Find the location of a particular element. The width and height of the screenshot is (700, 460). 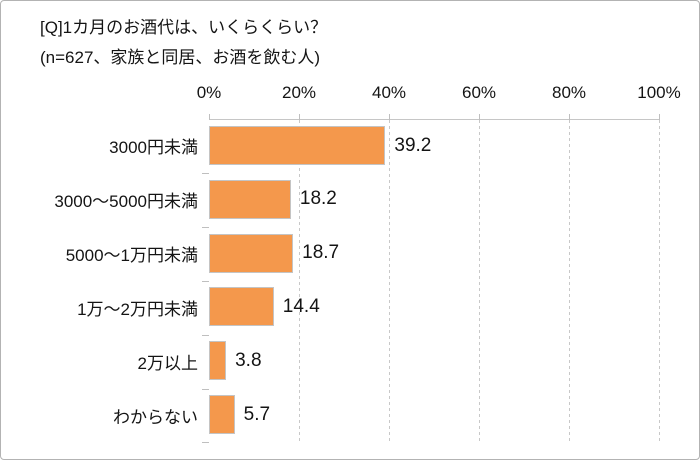

category-label: わからない is located at coordinates (155, 417).